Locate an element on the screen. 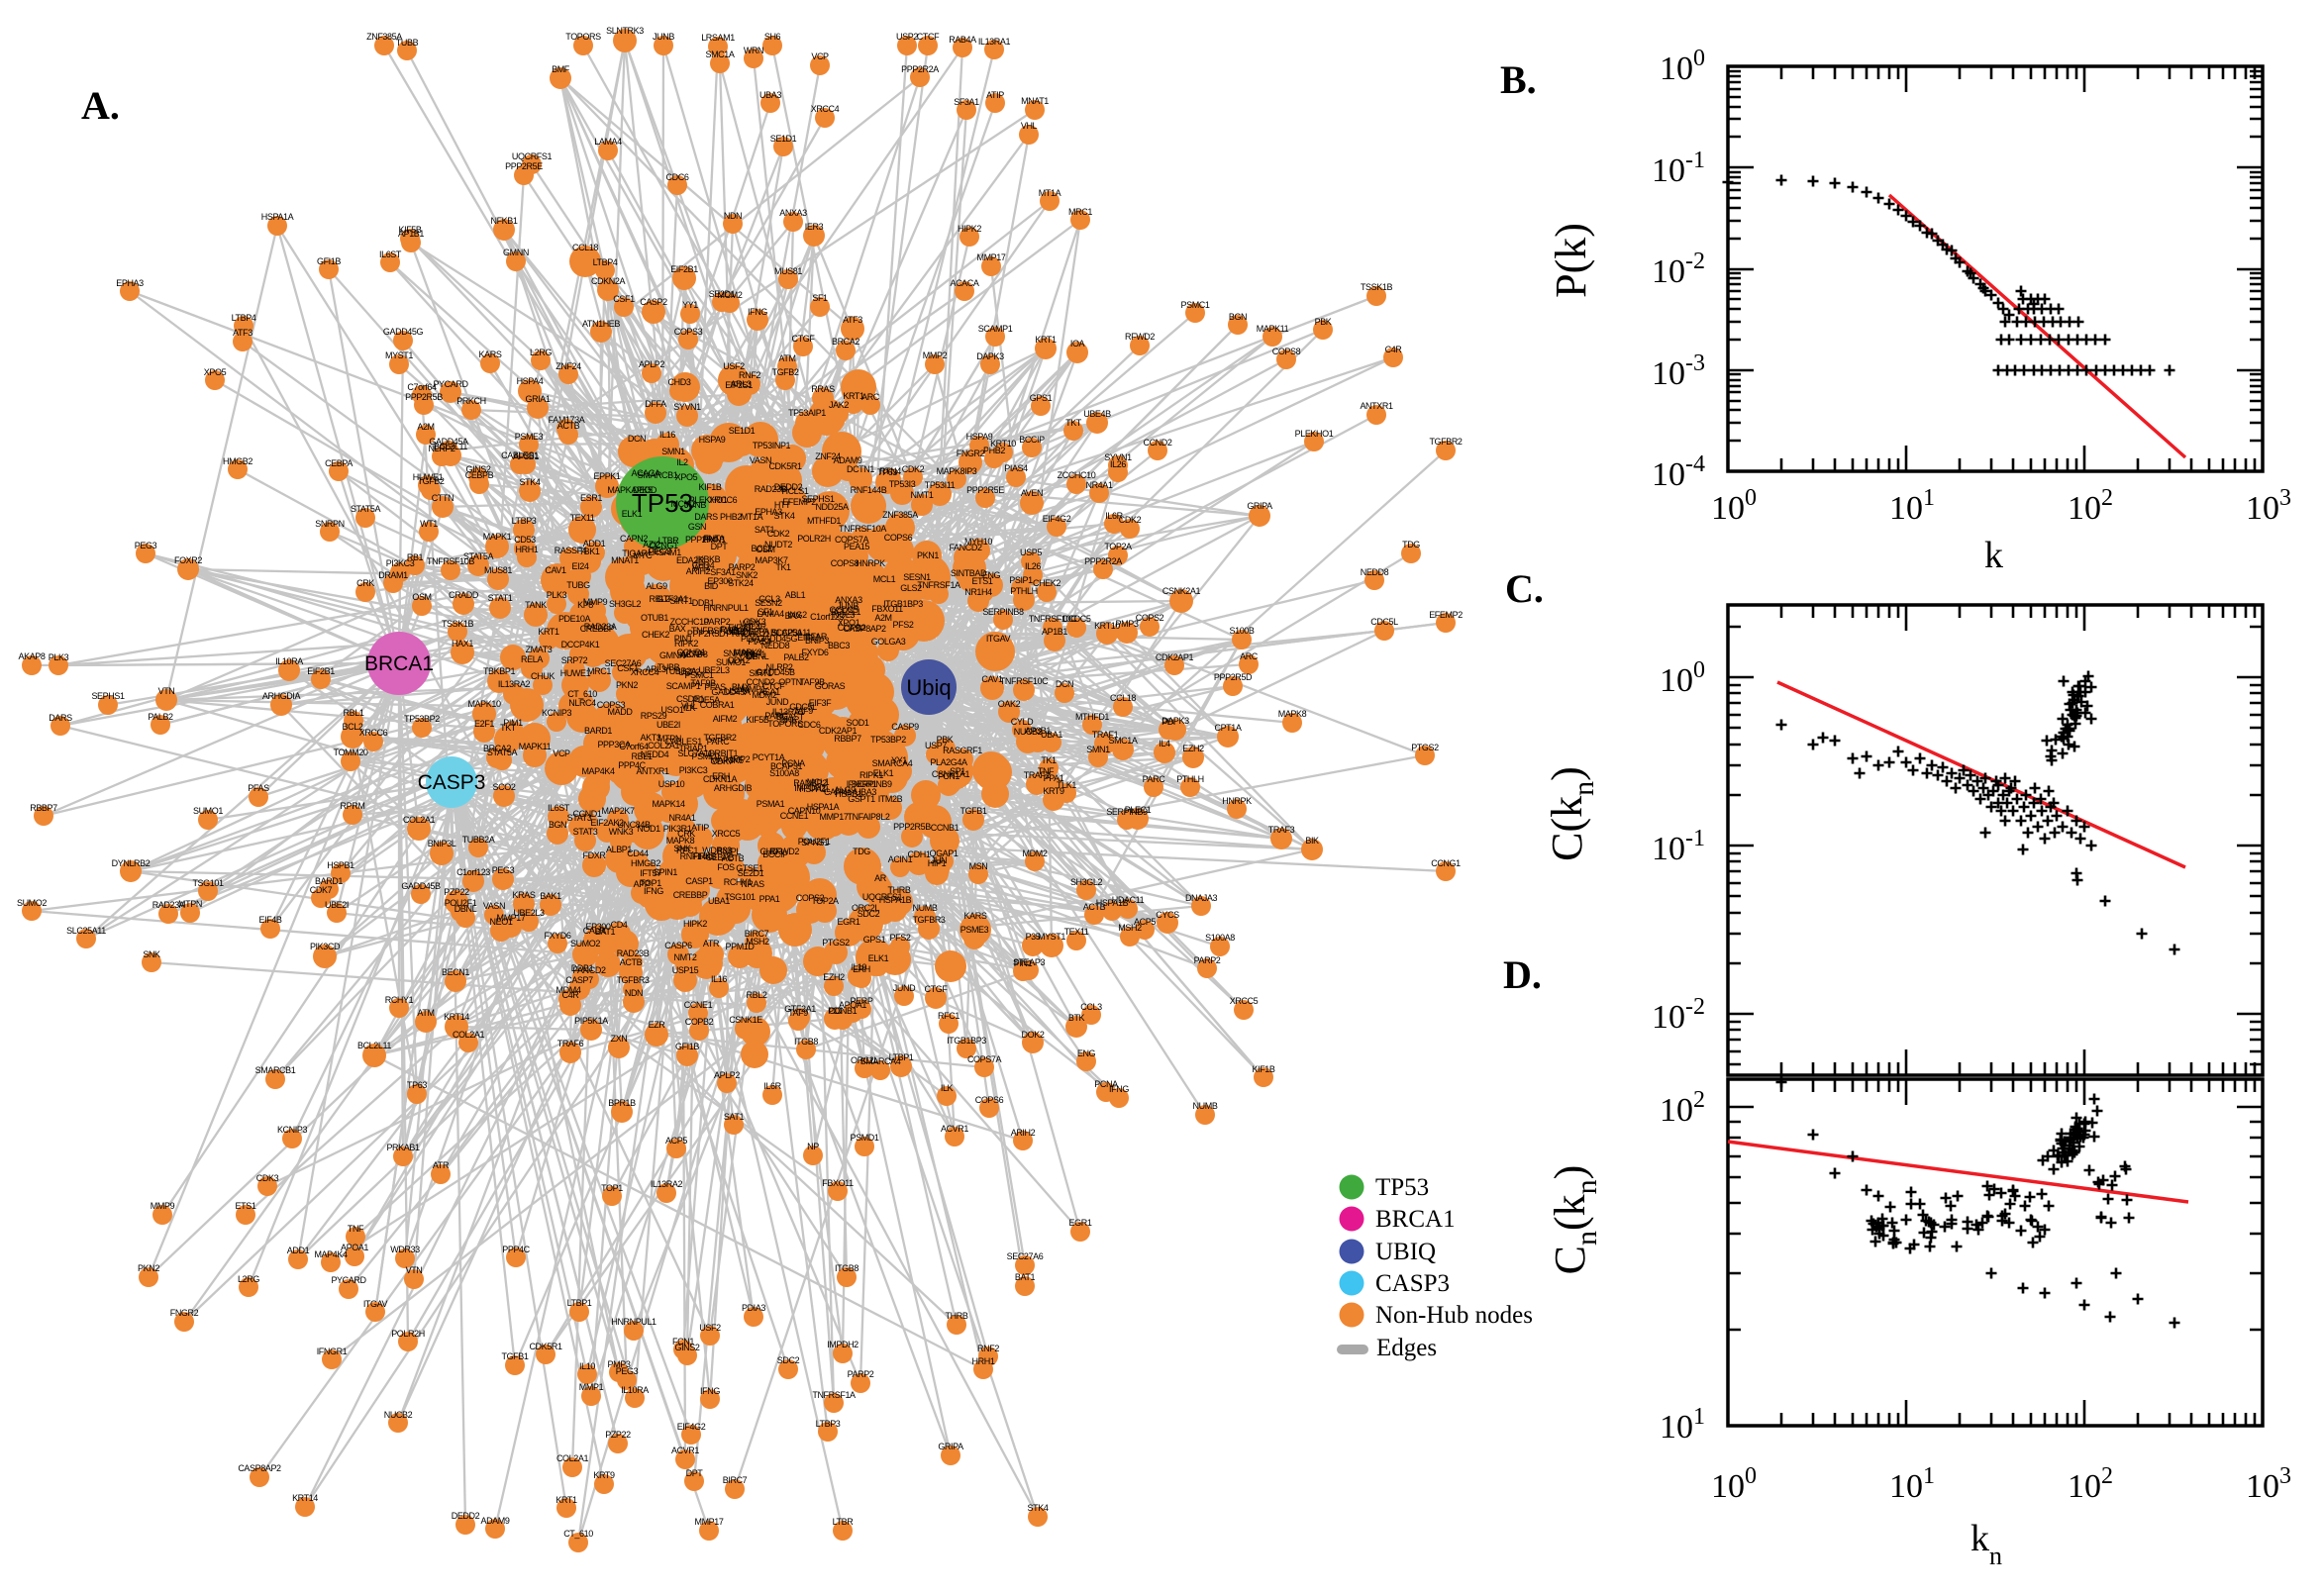  svg-text: VCP is located at coordinates (561, 753).